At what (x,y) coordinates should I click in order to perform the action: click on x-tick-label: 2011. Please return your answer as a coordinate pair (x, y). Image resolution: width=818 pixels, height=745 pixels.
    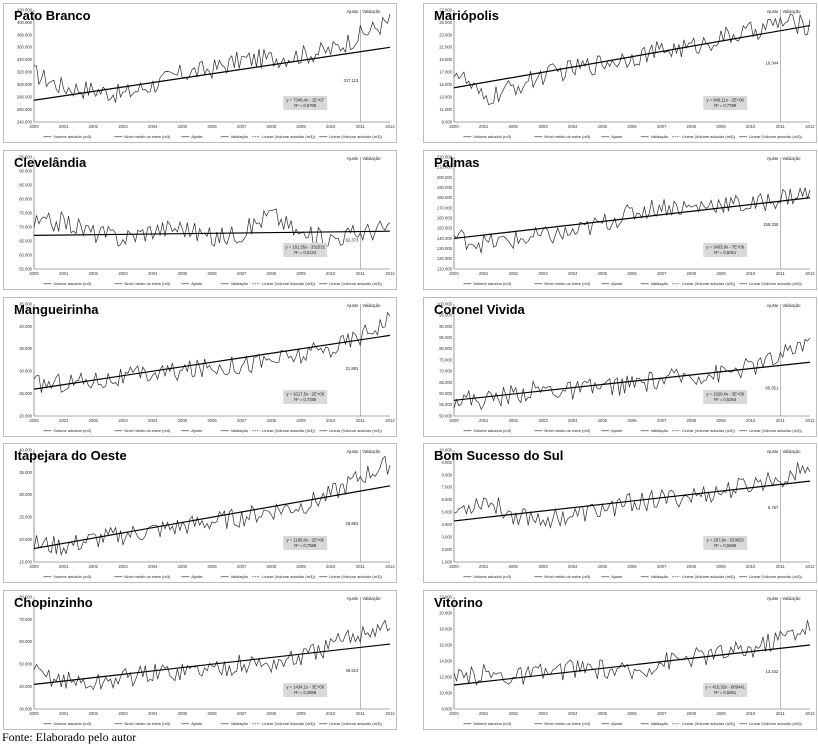
    Looking at the image, I should click on (361, 273).